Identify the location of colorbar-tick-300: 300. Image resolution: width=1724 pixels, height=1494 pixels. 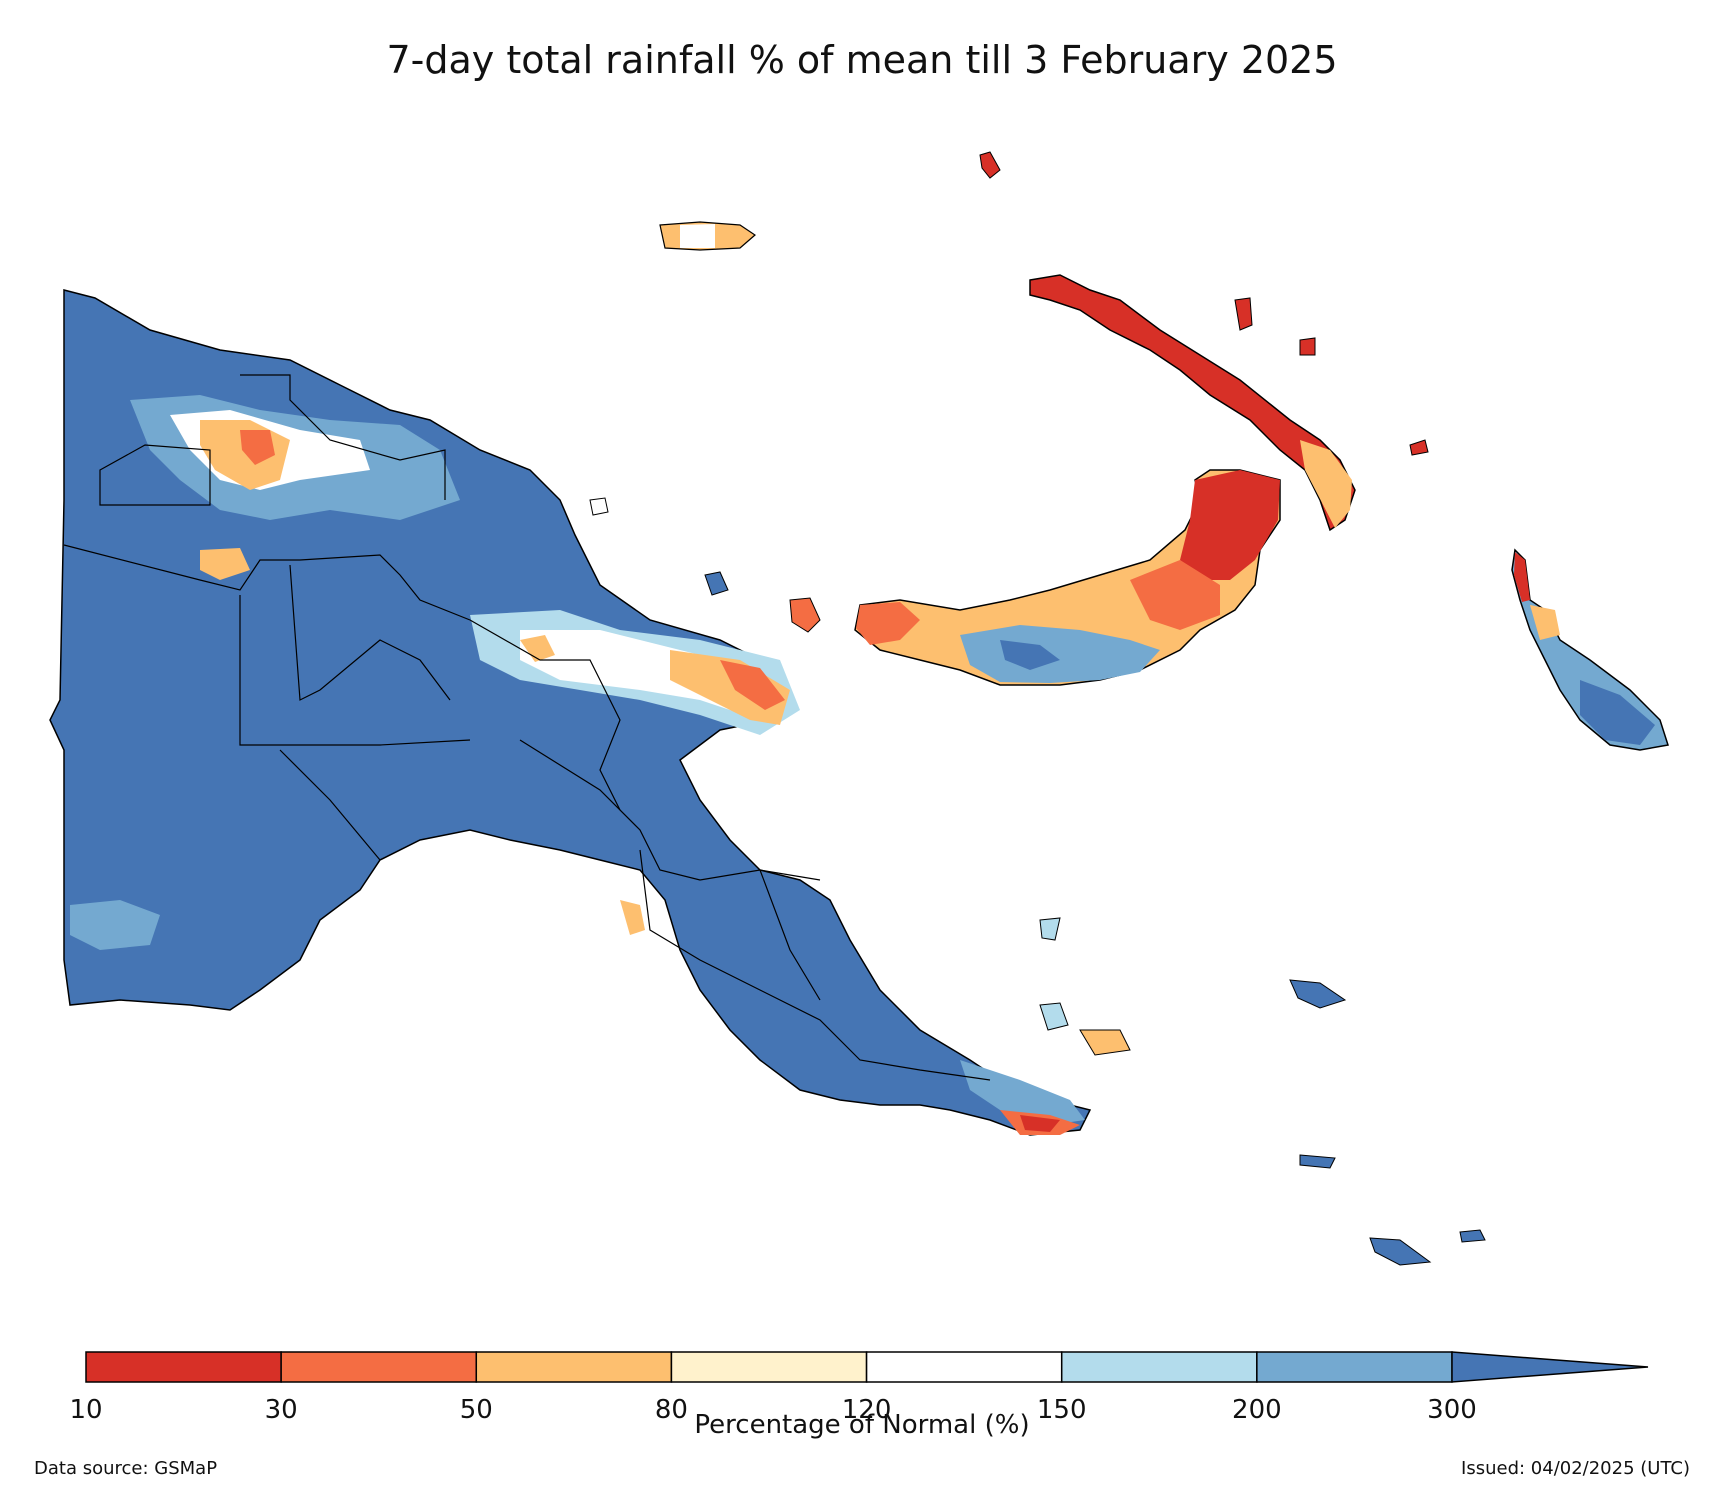
(1452, 1410).